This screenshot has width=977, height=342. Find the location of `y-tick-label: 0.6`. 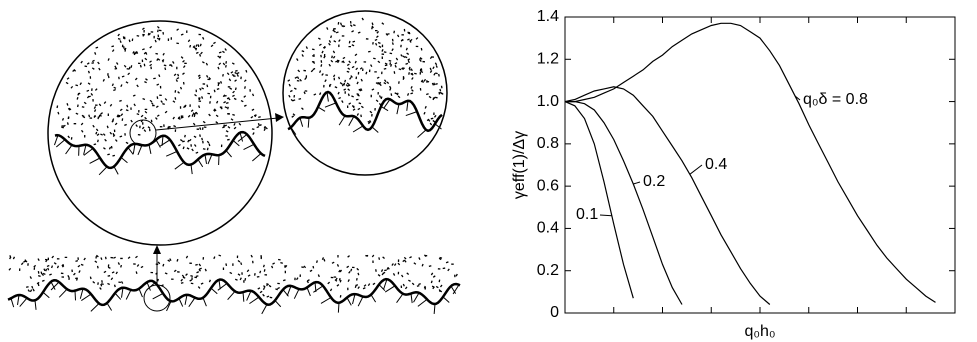

y-tick-label: 0.6 is located at coordinates (548, 185).